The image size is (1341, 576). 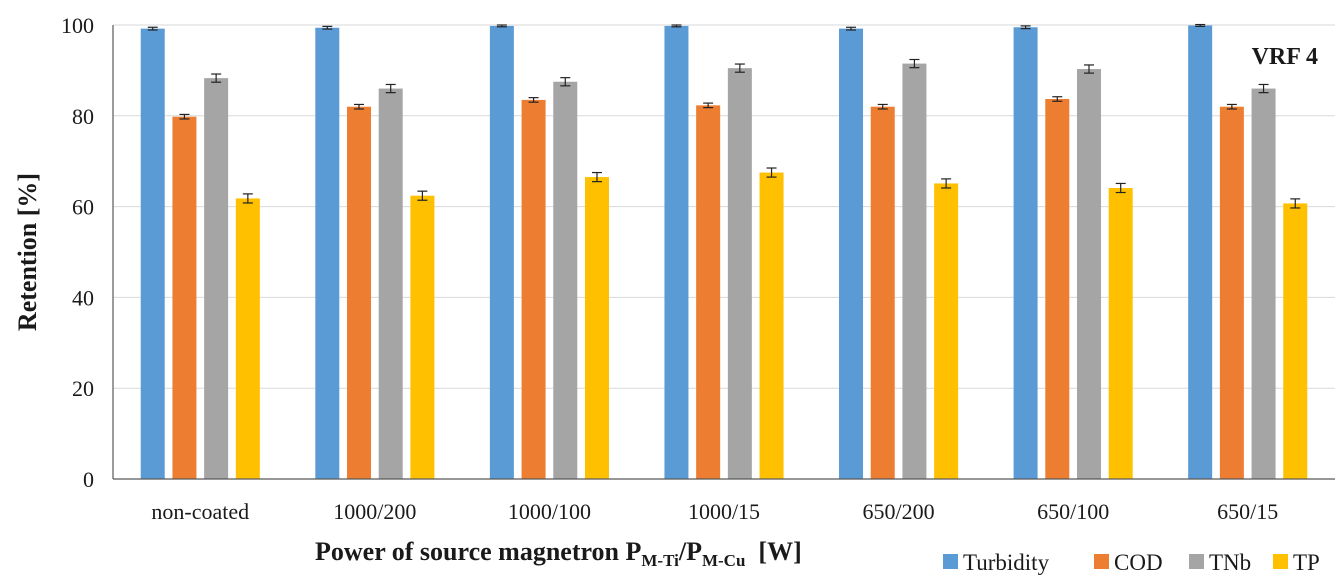 What do you see at coordinates (1306, 562) in the screenshot?
I see `legend-label-tp: TP` at bounding box center [1306, 562].